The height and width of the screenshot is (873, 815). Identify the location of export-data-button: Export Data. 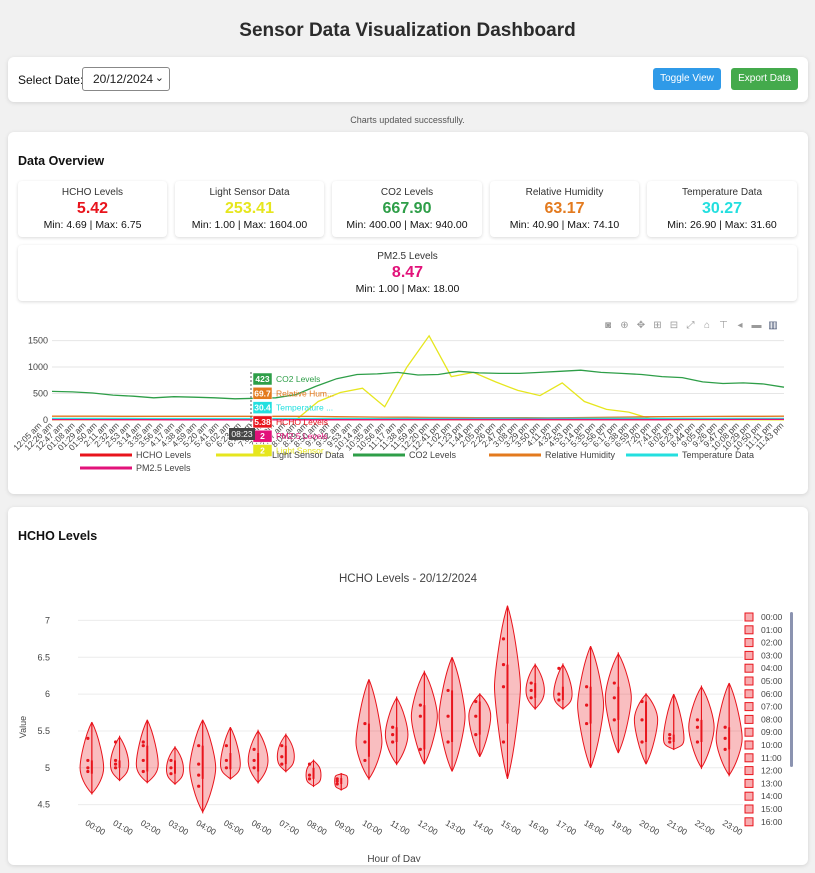
(764, 79).